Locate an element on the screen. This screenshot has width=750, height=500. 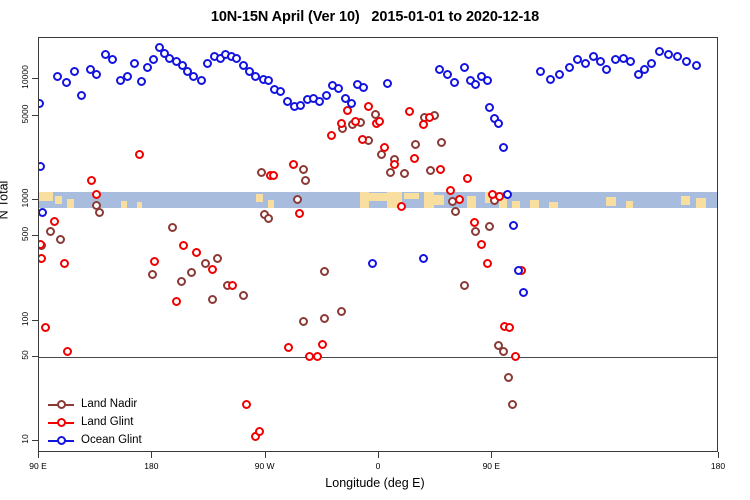
legend-item-land-glint: Land Glint is located at coordinates (95, 422).